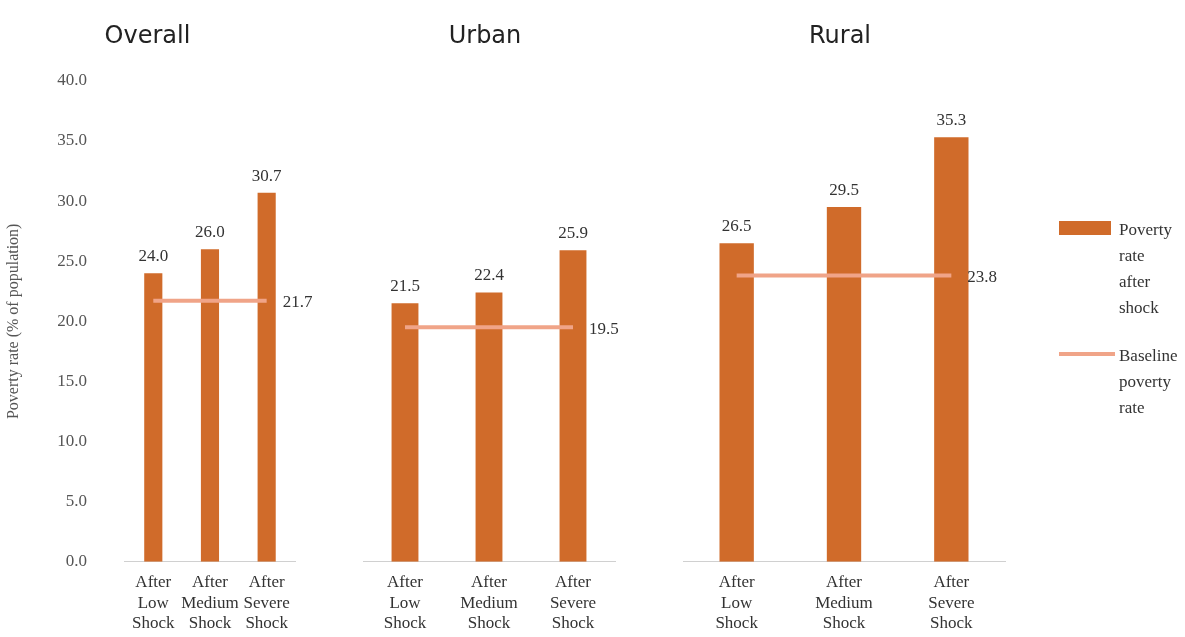 The image size is (1185, 637). Describe the element at coordinates (485, 34) in the screenshot. I see `chart-title: Urban` at that location.